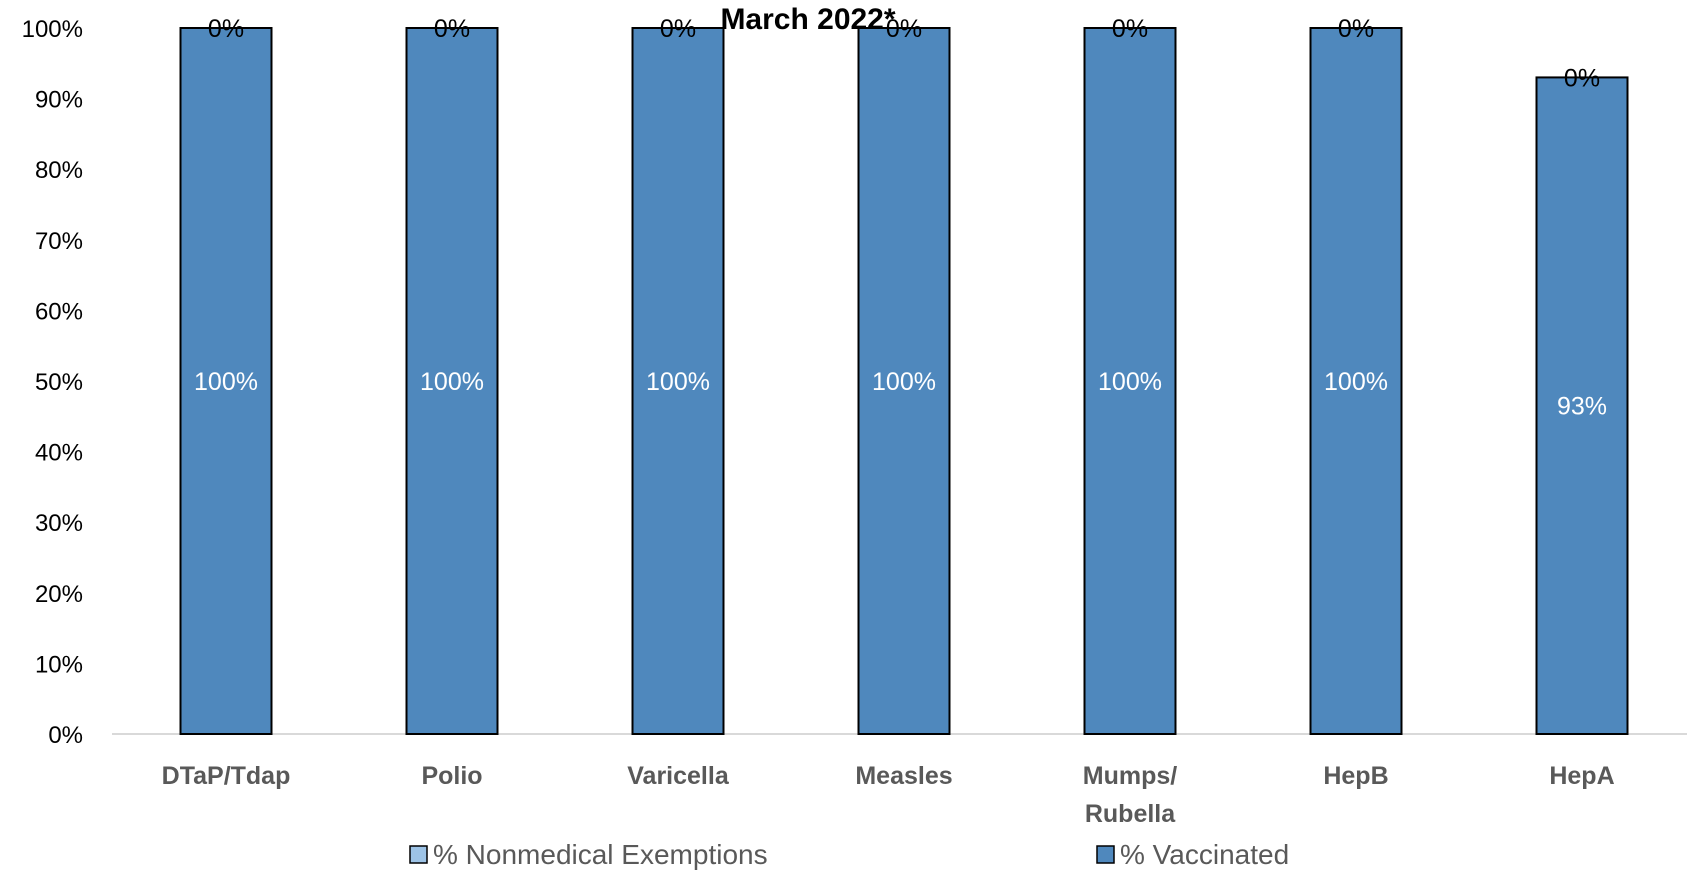 The width and height of the screenshot is (1687, 870). I want to click on legend: % Nonmedical Exemptions % Vaccinated, so click(849, 854).